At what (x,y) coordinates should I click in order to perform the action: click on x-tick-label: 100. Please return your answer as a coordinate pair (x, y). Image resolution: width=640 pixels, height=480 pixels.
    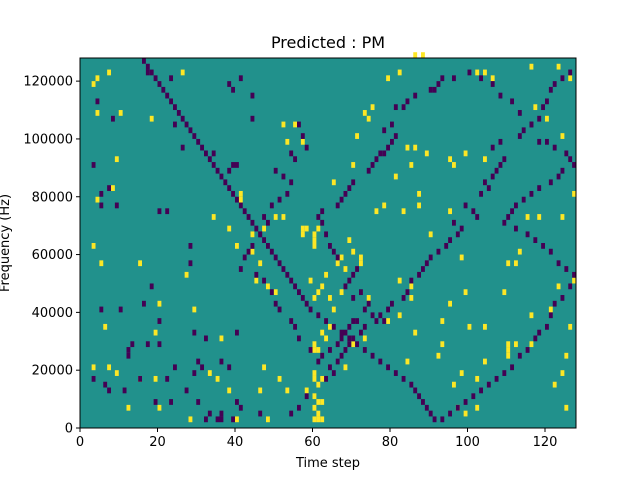
    Looking at the image, I should click on (467, 442).